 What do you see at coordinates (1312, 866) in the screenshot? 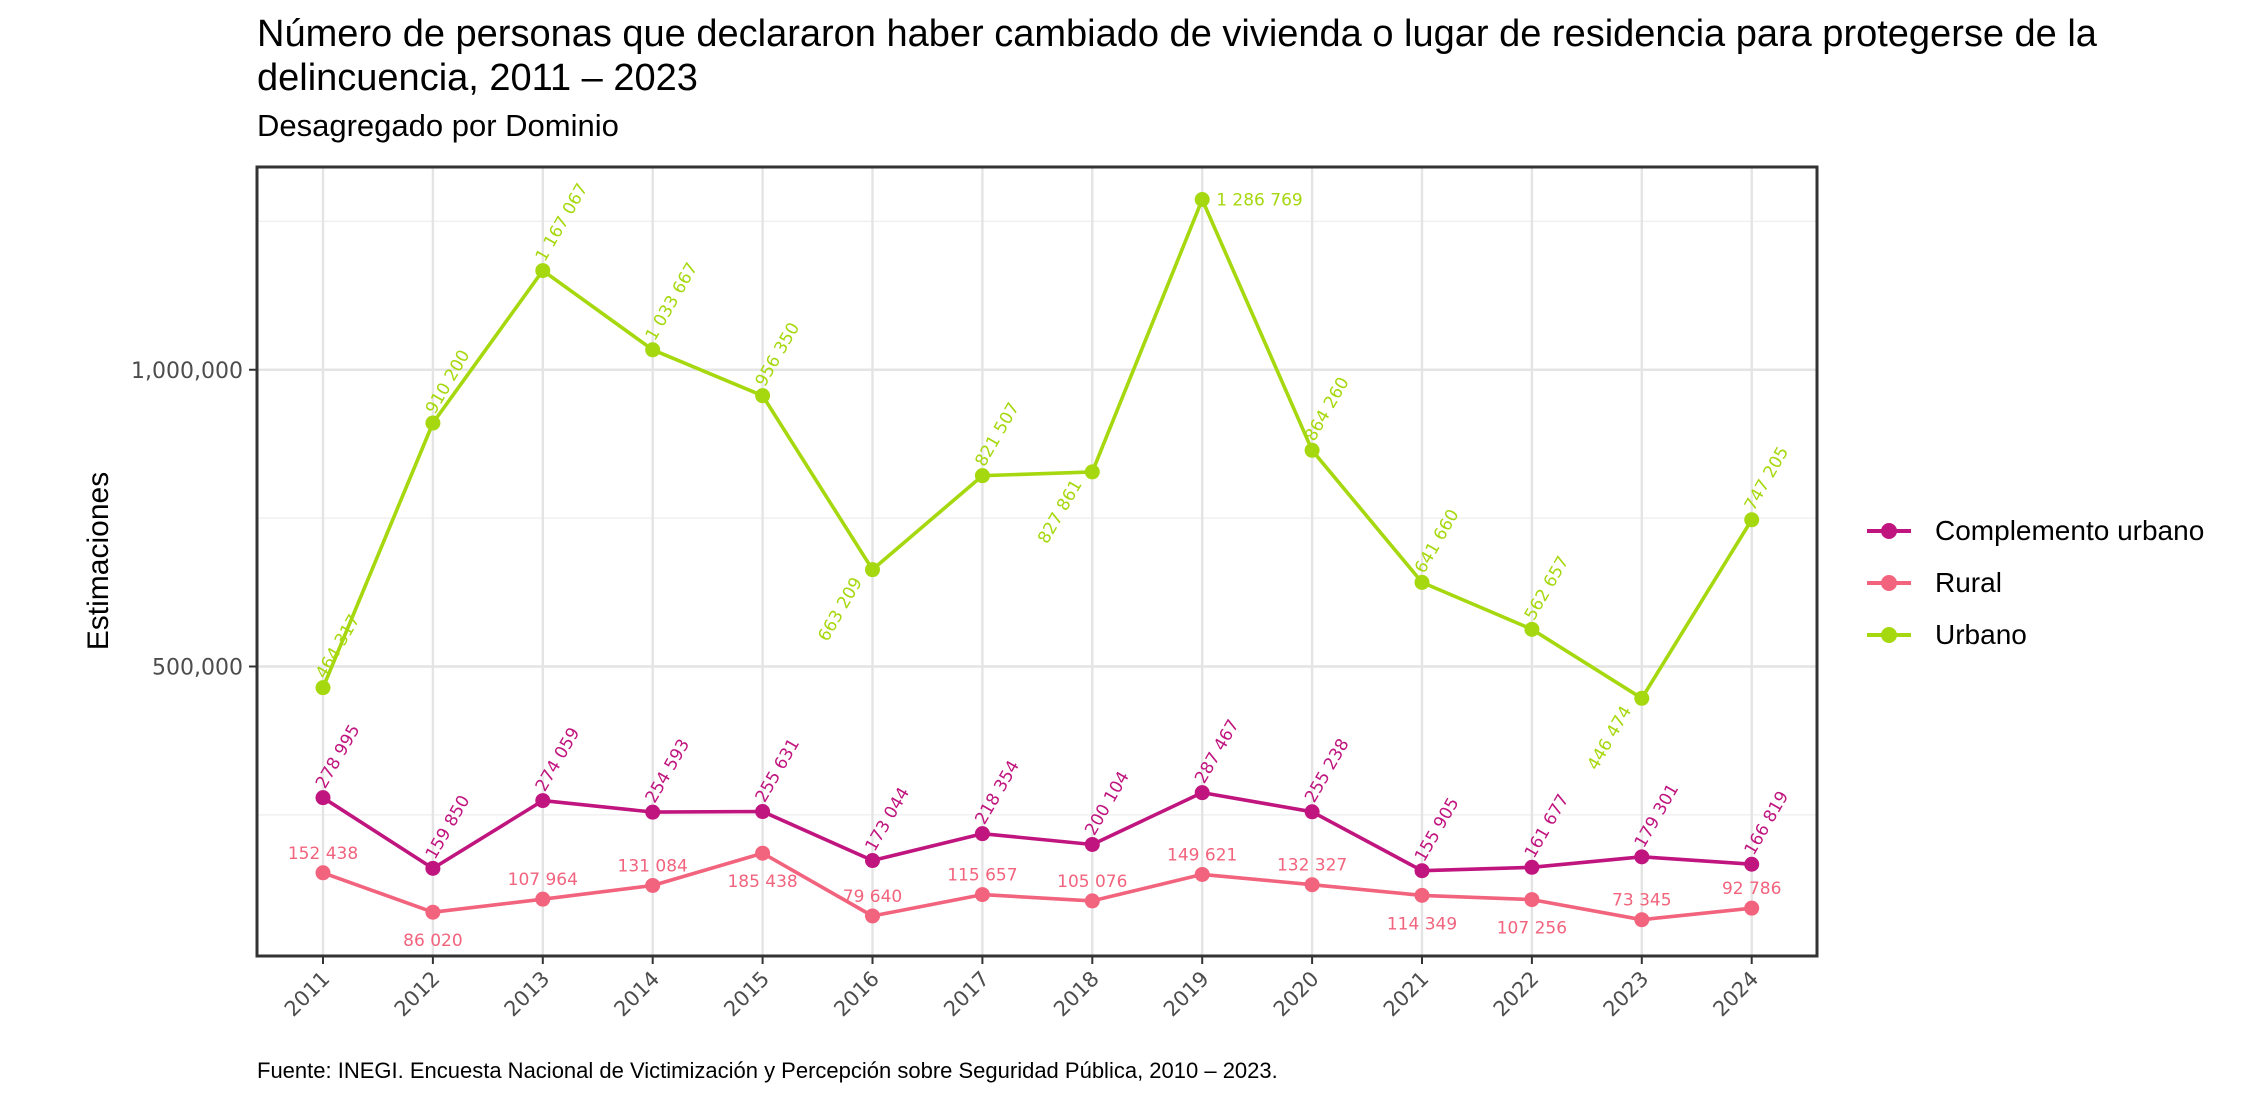
I see `data-label-rural: 132 327` at bounding box center [1312, 866].